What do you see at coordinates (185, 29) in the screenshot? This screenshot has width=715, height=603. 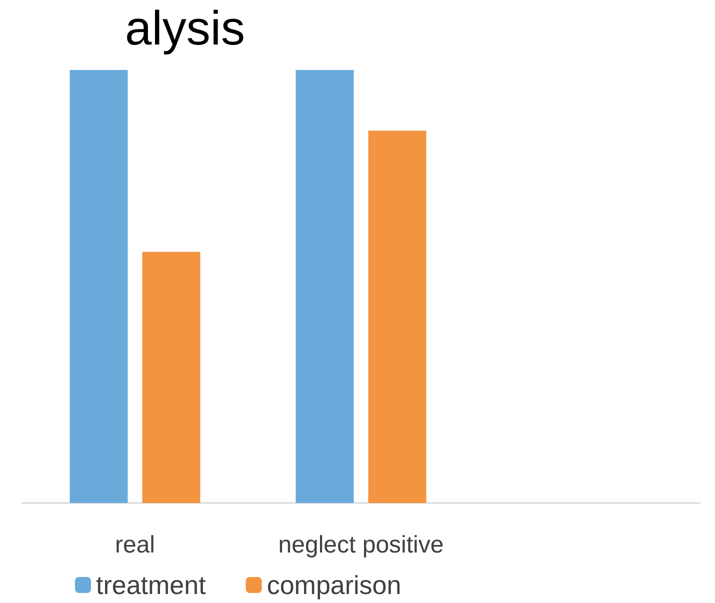 I see `chart-title: alysis` at bounding box center [185, 29].